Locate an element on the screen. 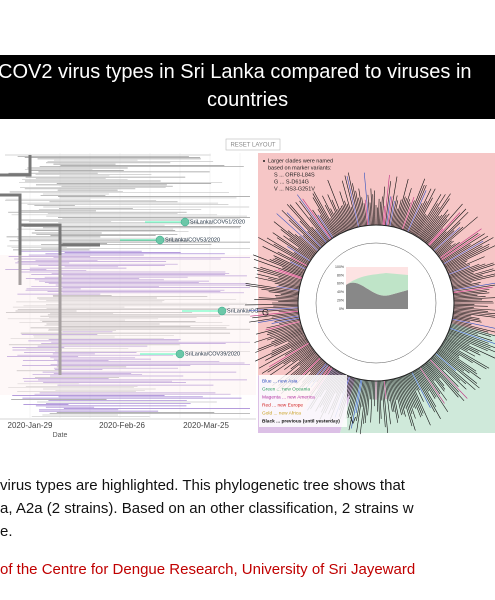  inset-tick: 0% is located at coordinates (341, 309).